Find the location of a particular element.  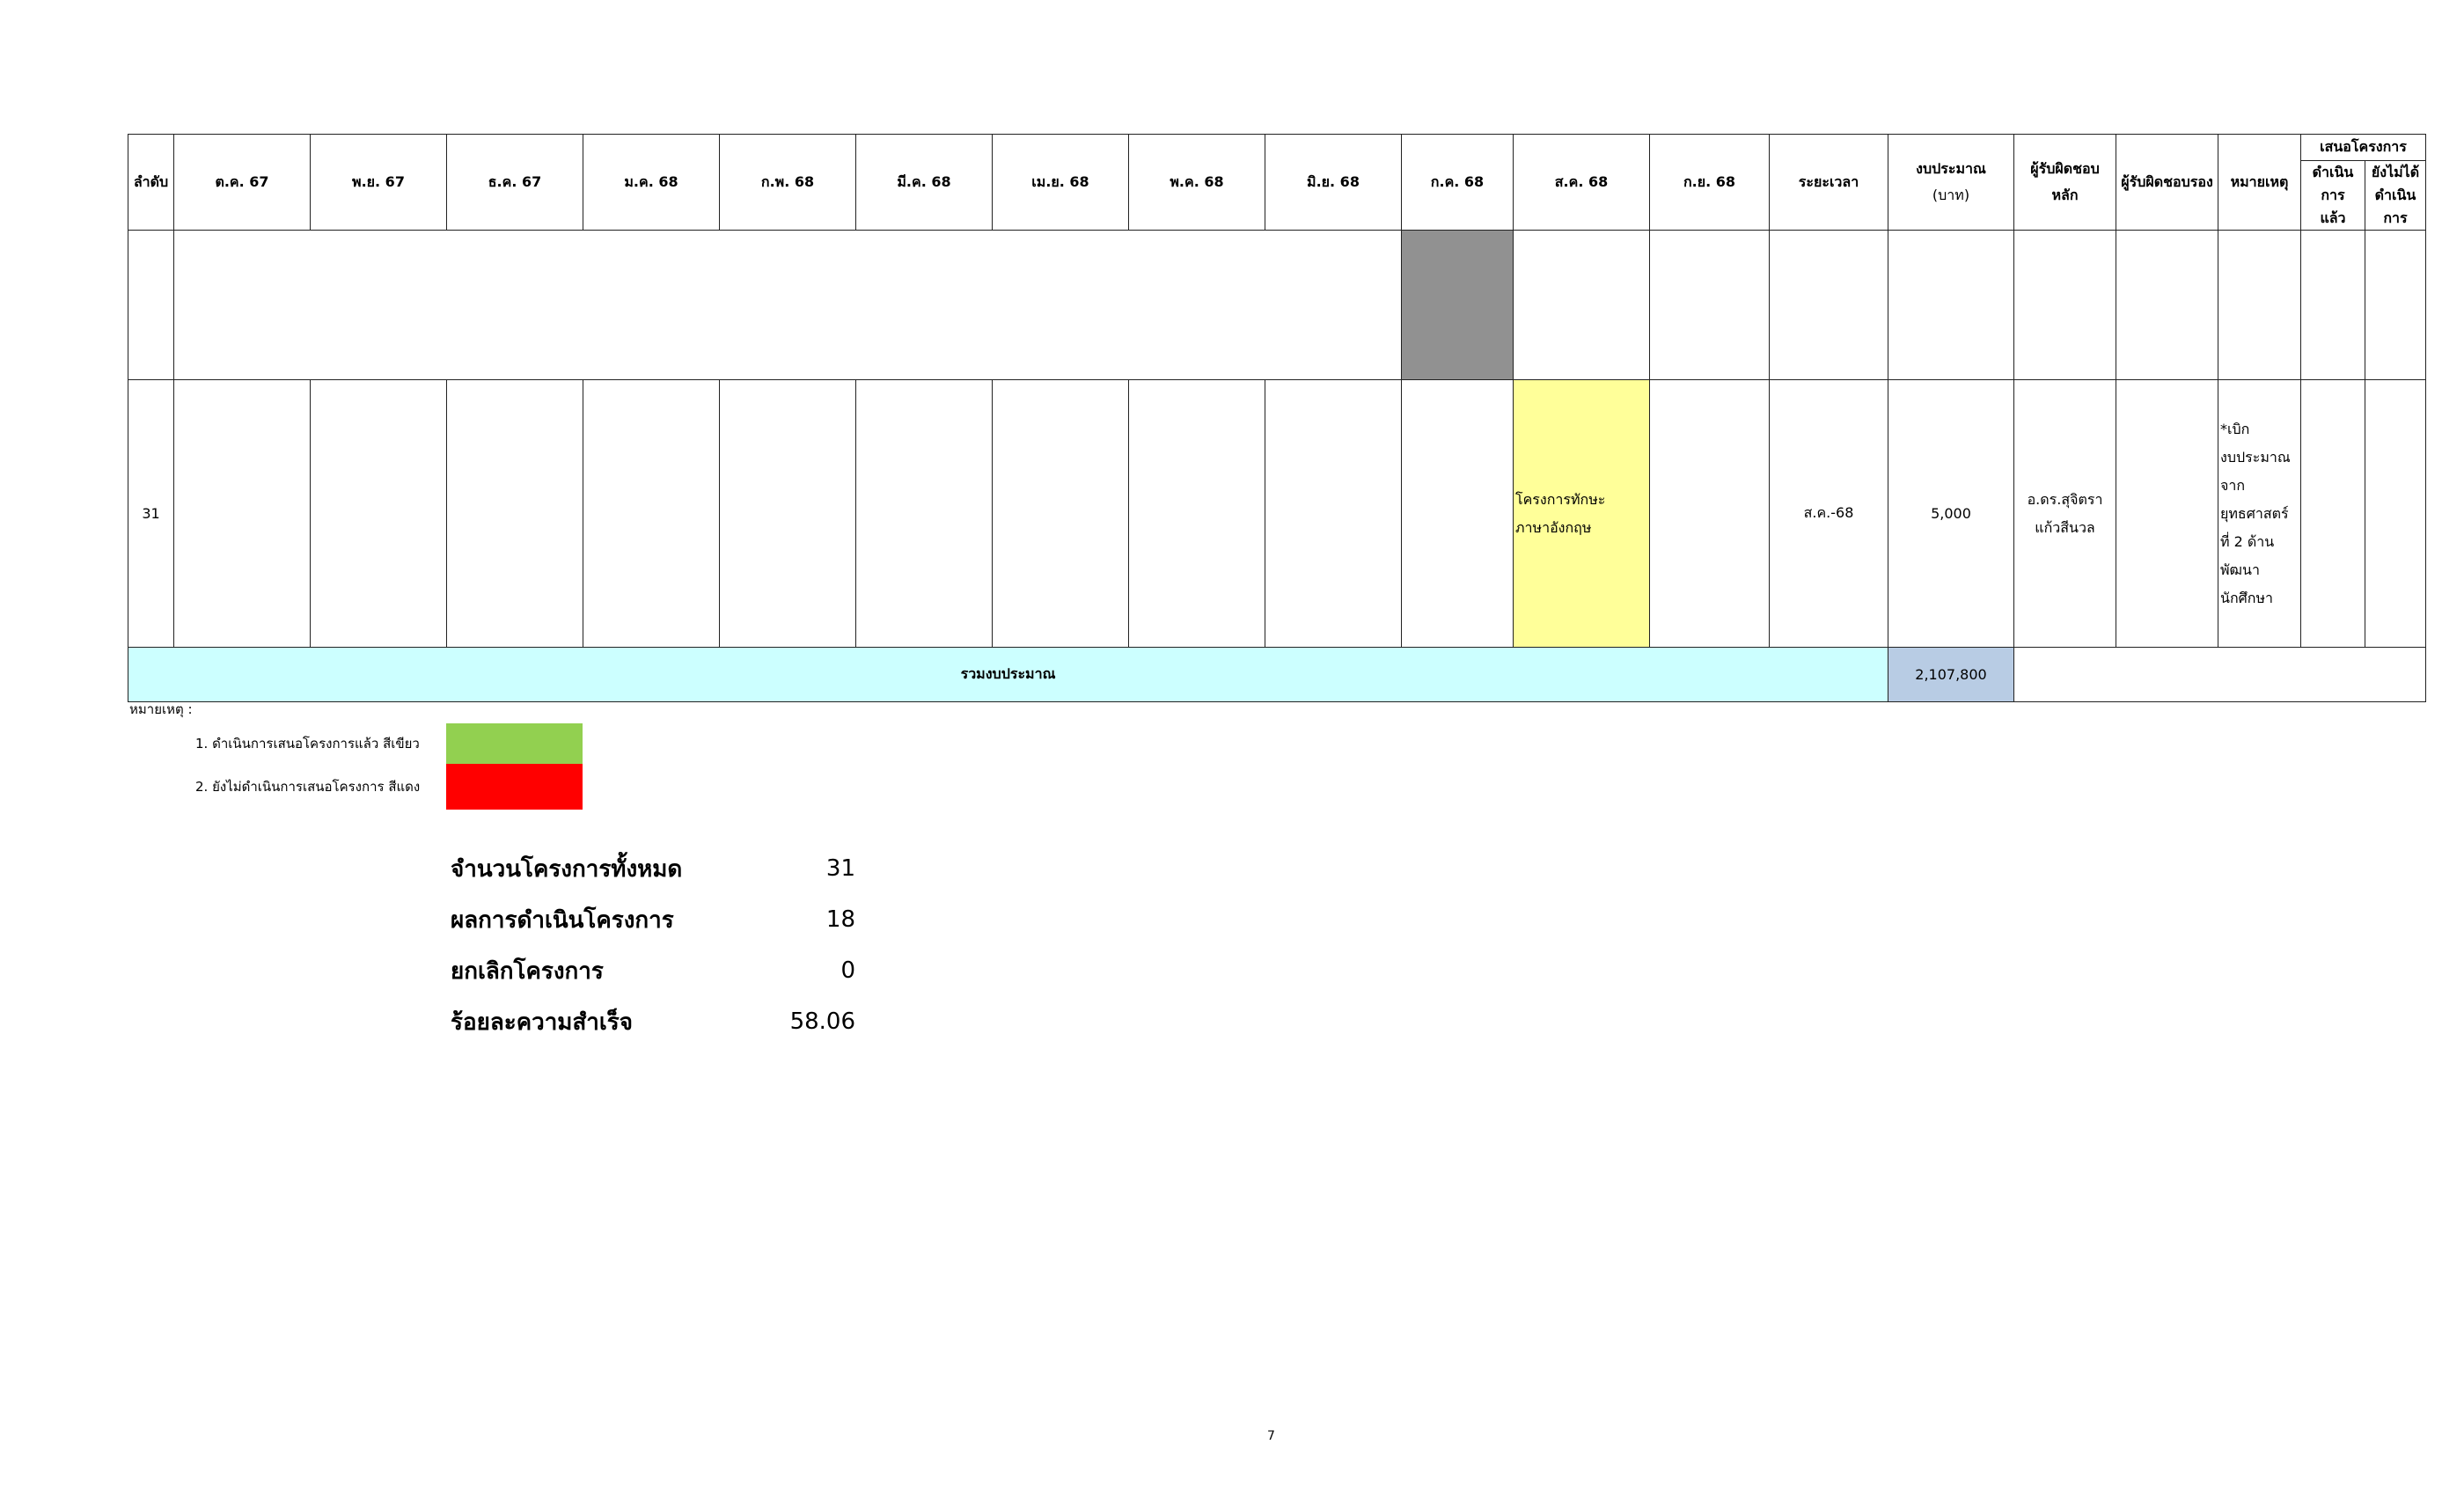

header-seq: ลำดับ is located at coordinates (151, 183).